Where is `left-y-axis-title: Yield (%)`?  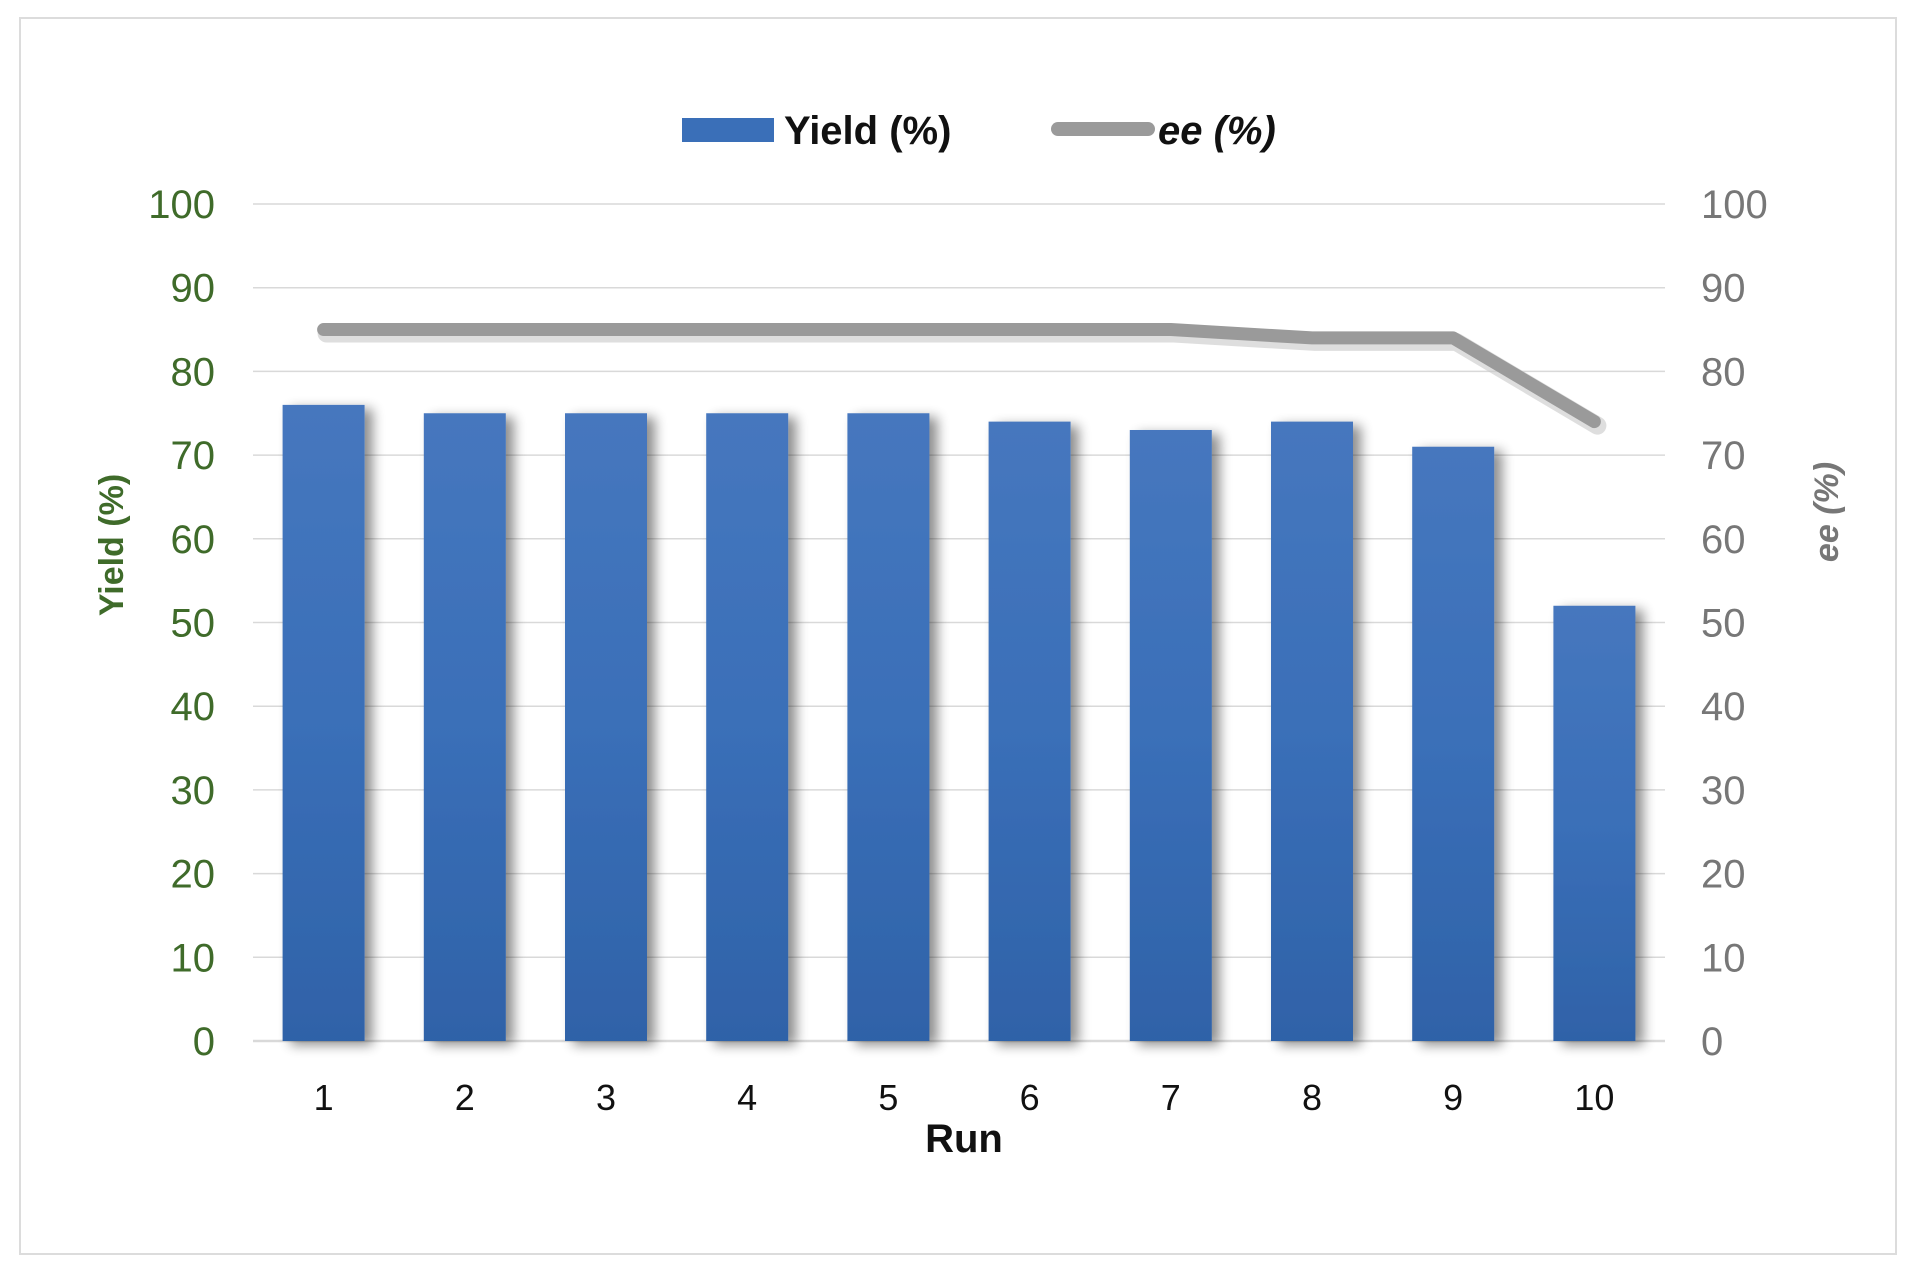 left-y-axis-title: Yield (%) is located at coordinates (112, 545).